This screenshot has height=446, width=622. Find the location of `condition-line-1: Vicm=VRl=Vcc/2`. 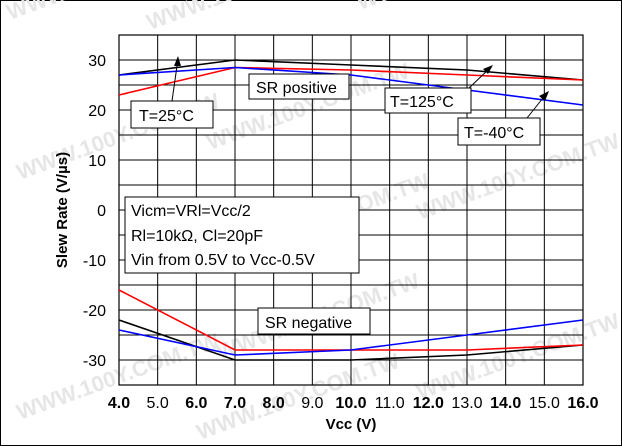

condition-line-1: Vicm=VRl=Vcc/2 is located at coordinates (191, 211).